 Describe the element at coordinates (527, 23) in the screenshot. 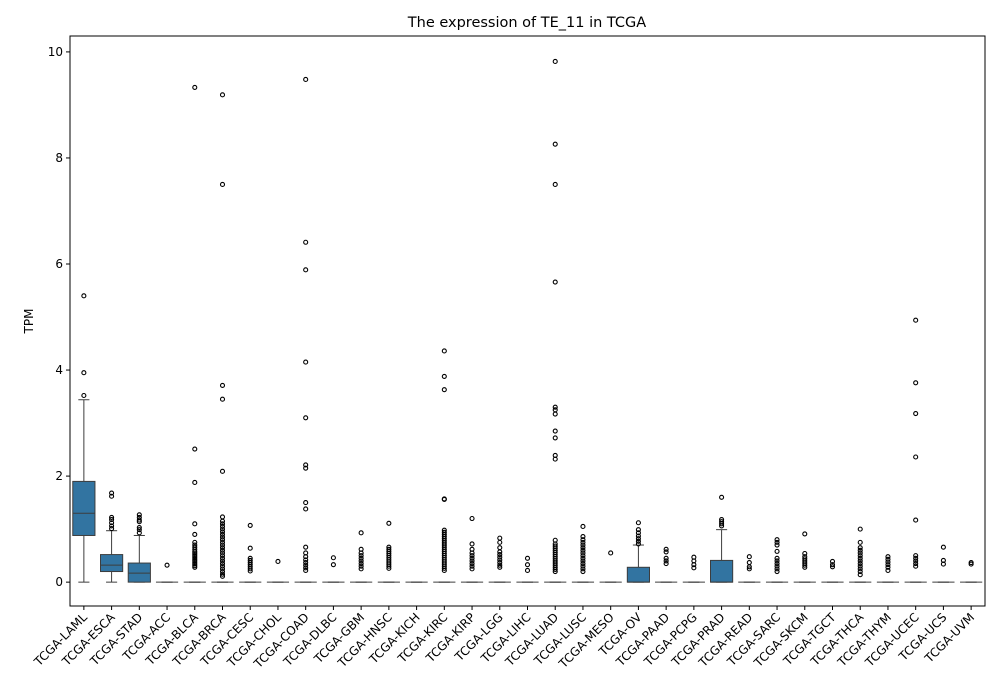

I see `chart-title: The expression of TE_11 in TCGA` at that location.